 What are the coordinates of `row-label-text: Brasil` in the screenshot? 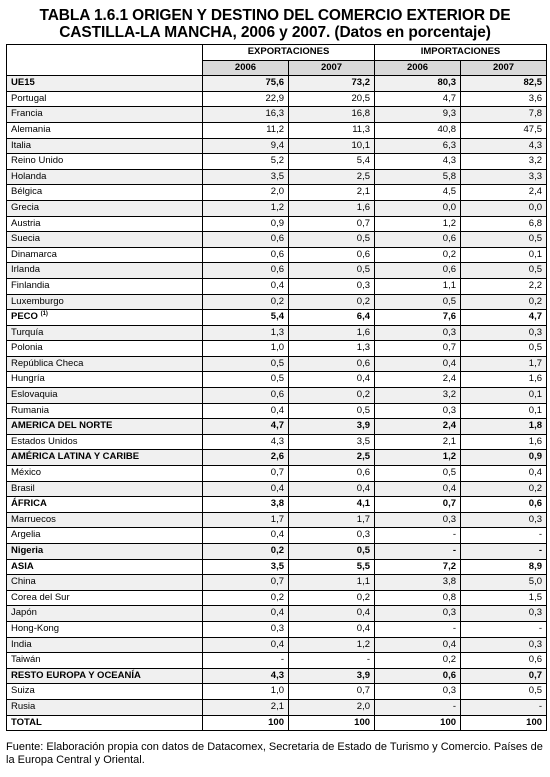 It's located at (23, 488).